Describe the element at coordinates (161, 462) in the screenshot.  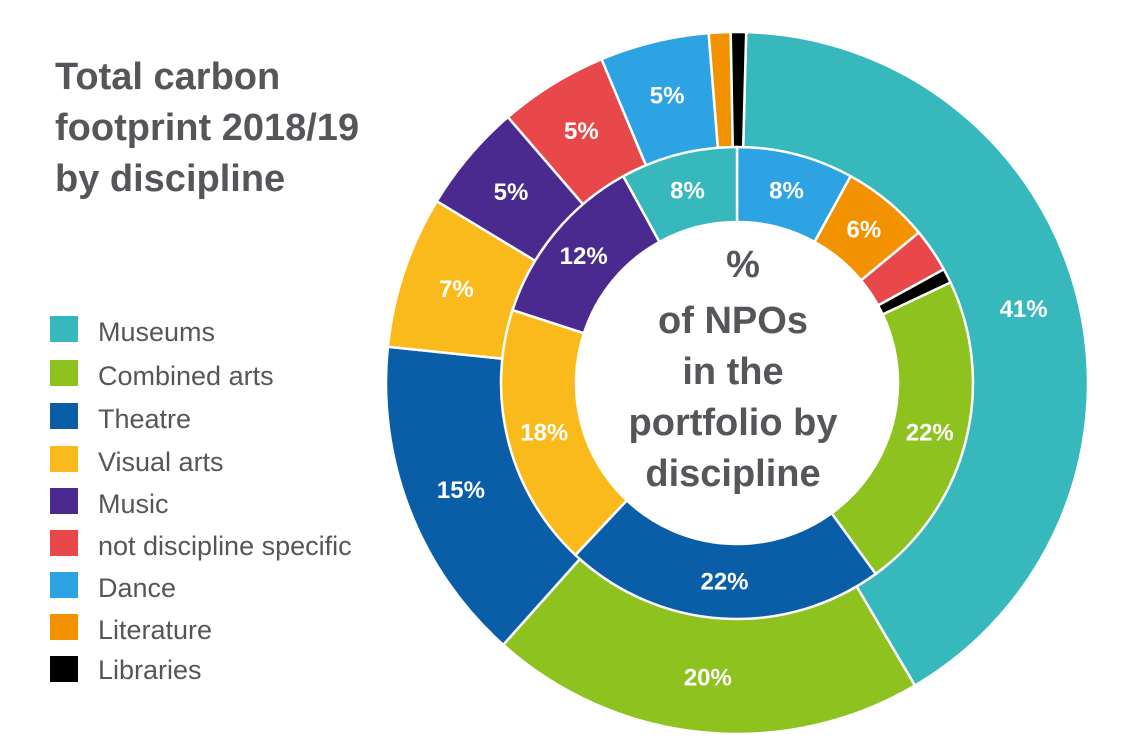
I see `legend-label-visual-arts: Visual arts` at that location.